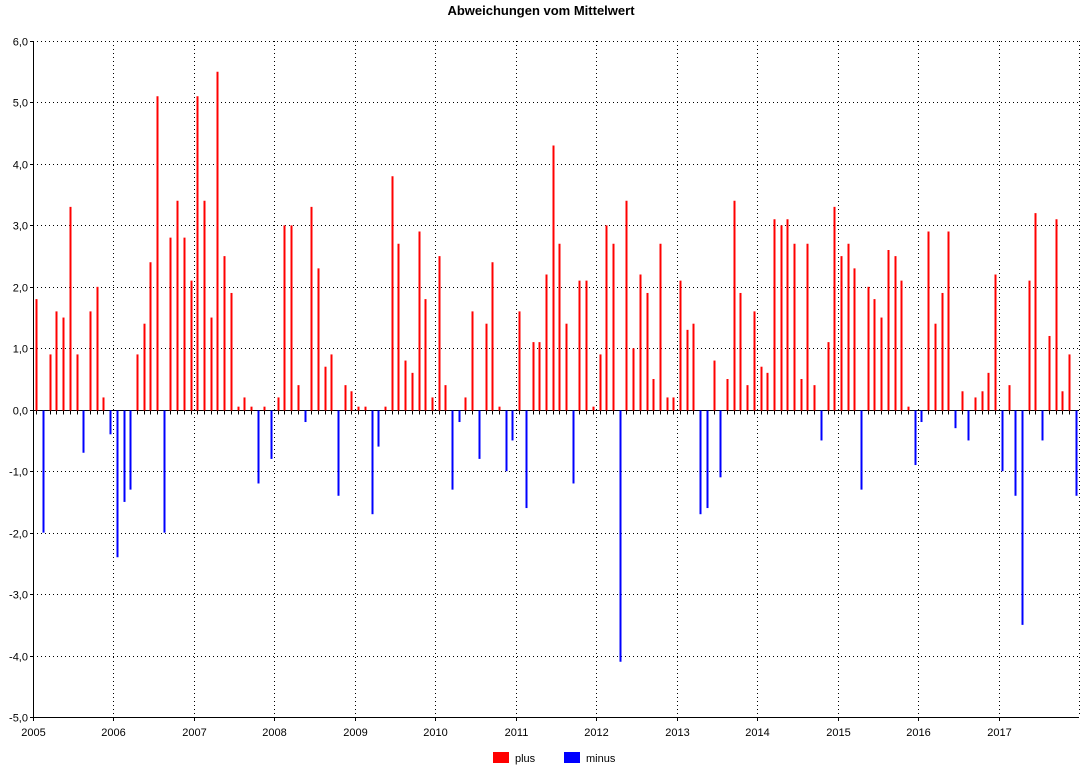 The width and height of the screenshot is (1080, 767). What do you see at coordinates (355, 733) in the screenshot?
I see `x-tick-label: 2009` at bounding box center [355, 733].